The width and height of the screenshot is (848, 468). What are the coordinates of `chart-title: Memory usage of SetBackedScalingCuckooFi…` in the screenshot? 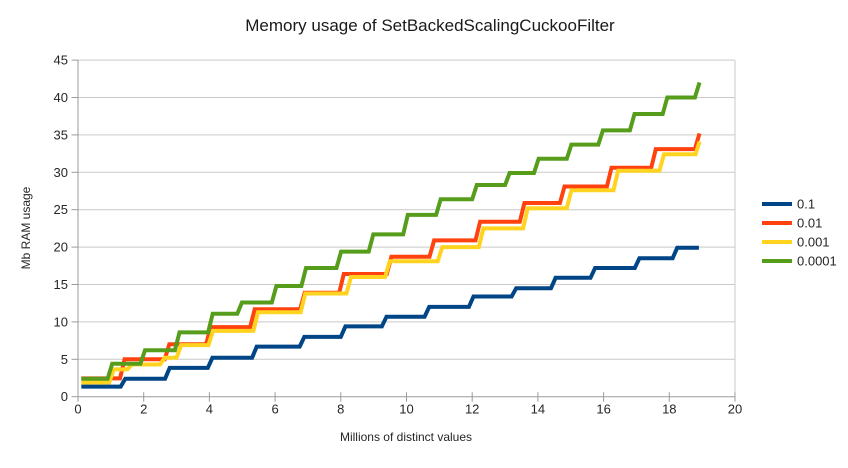 It's located at (430, 25).